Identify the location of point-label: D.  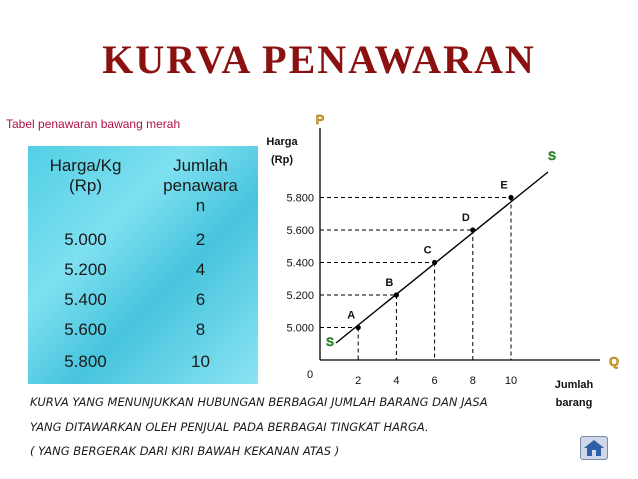
(466, 218).